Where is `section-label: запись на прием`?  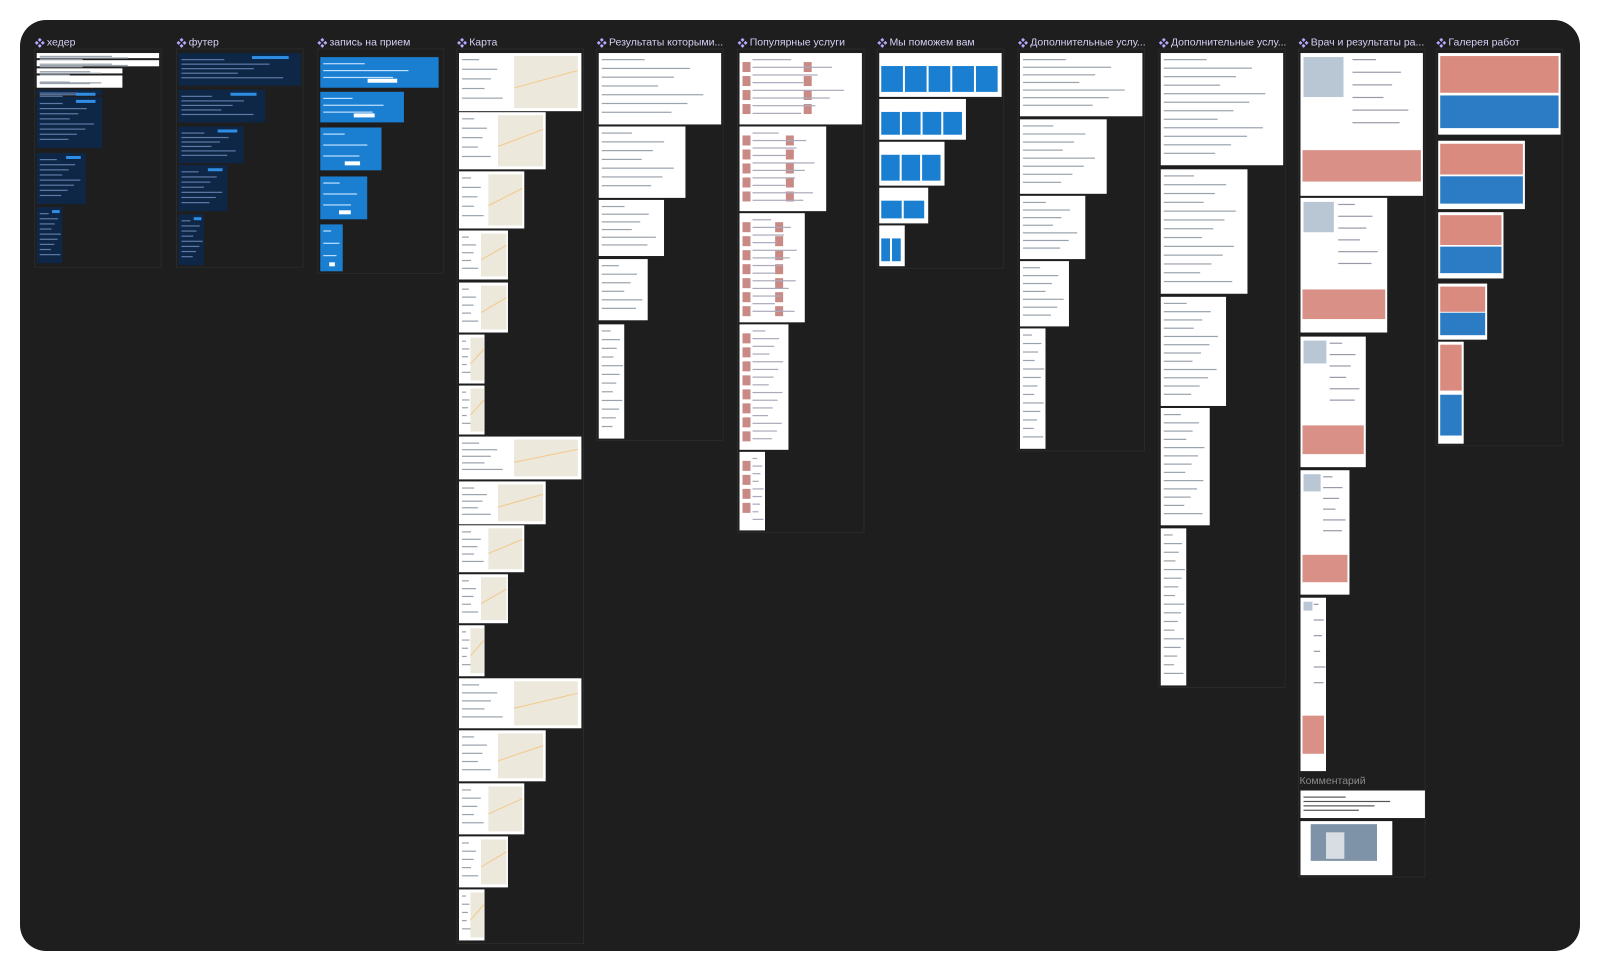 section-label: запись на прием is located at coordinates (369, 43).